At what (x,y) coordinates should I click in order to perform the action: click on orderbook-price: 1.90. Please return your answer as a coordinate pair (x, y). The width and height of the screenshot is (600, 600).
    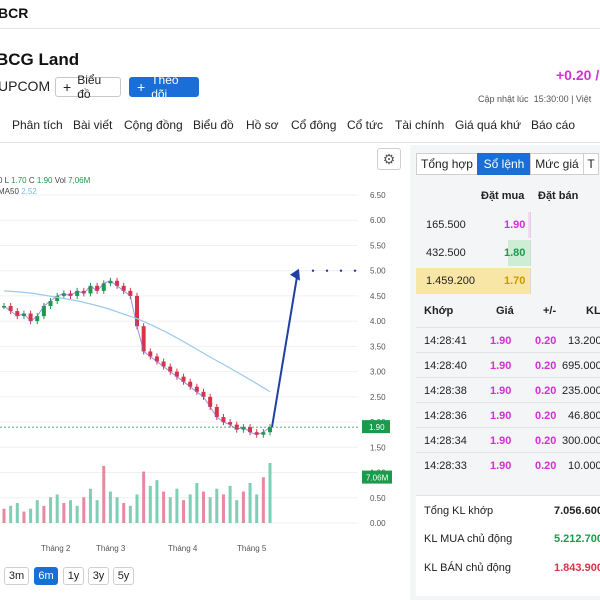
    Looking at the image, I should click on (515, 225).